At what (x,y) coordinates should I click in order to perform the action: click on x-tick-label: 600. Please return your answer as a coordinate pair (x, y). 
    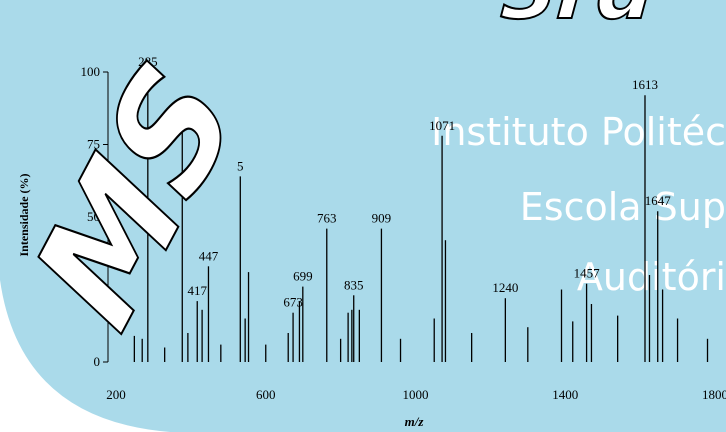
    Looking at the image, I should click on (266, 394).